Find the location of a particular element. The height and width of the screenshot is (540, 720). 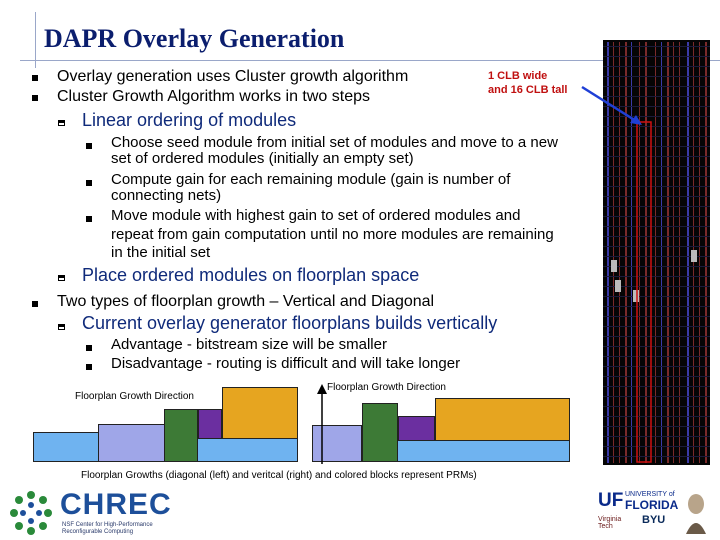

growth-arrow-icon is located at coordinates (322, 424).